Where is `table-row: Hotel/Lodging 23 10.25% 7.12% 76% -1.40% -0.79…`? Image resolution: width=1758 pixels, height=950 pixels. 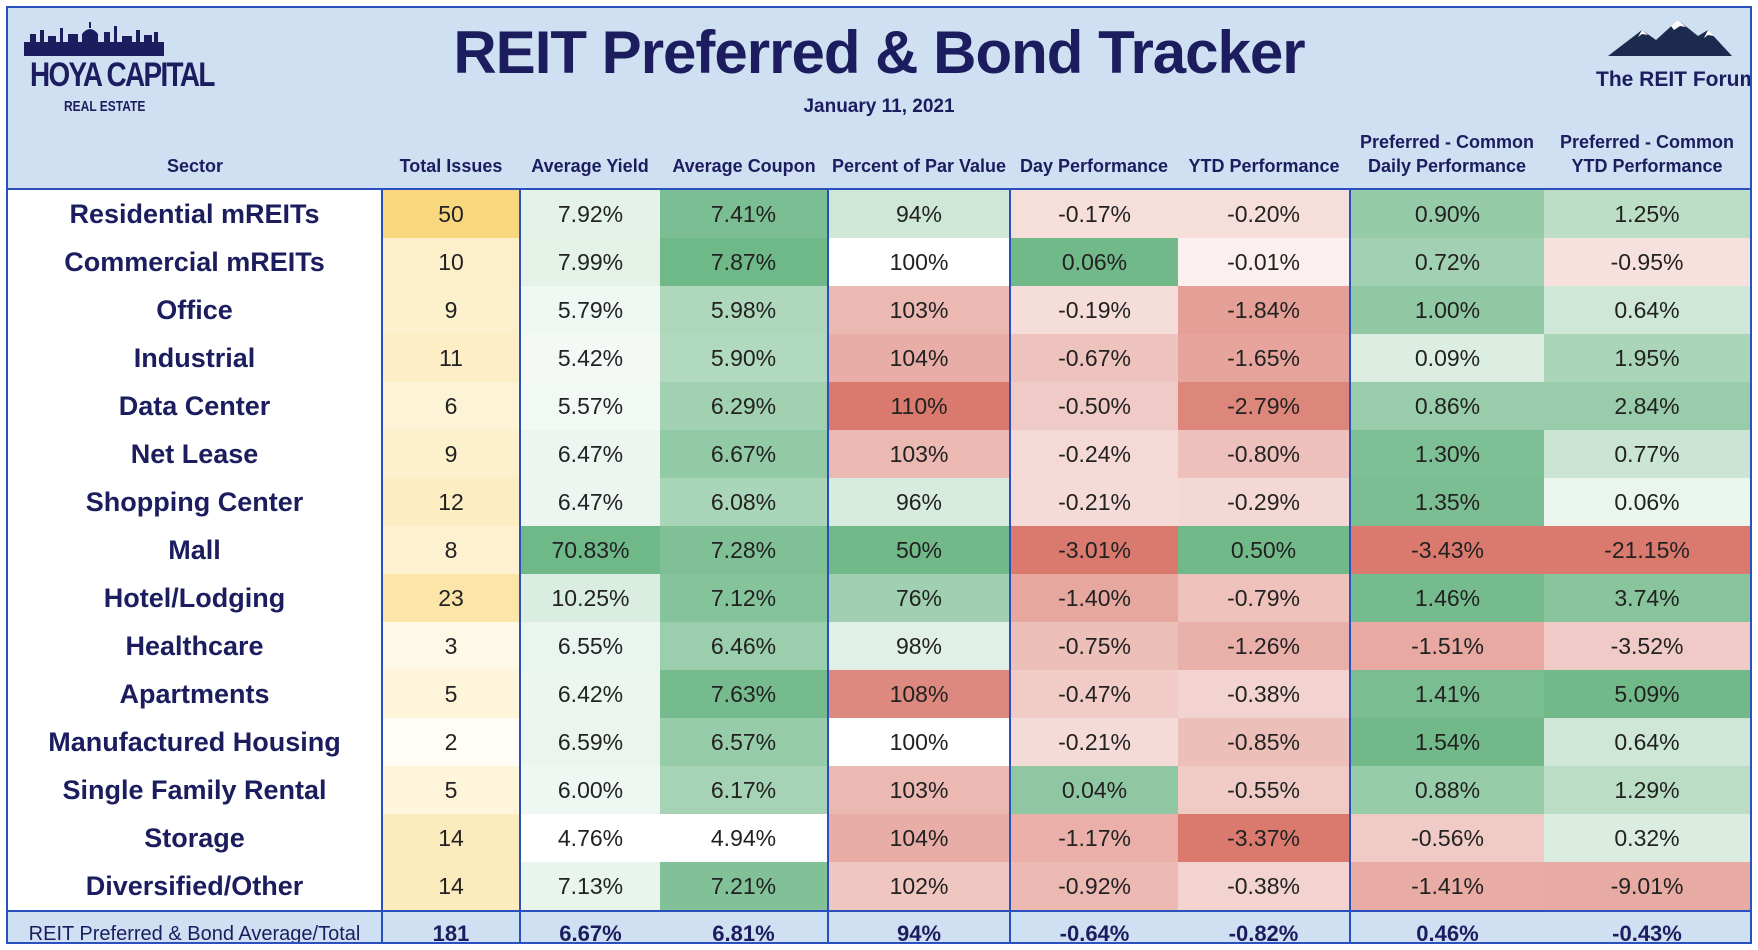 table-row: Hotel/Lodging 23 10.25% 7.12% 76% -1.40% -0.79… is located at coordinates (879, 598).